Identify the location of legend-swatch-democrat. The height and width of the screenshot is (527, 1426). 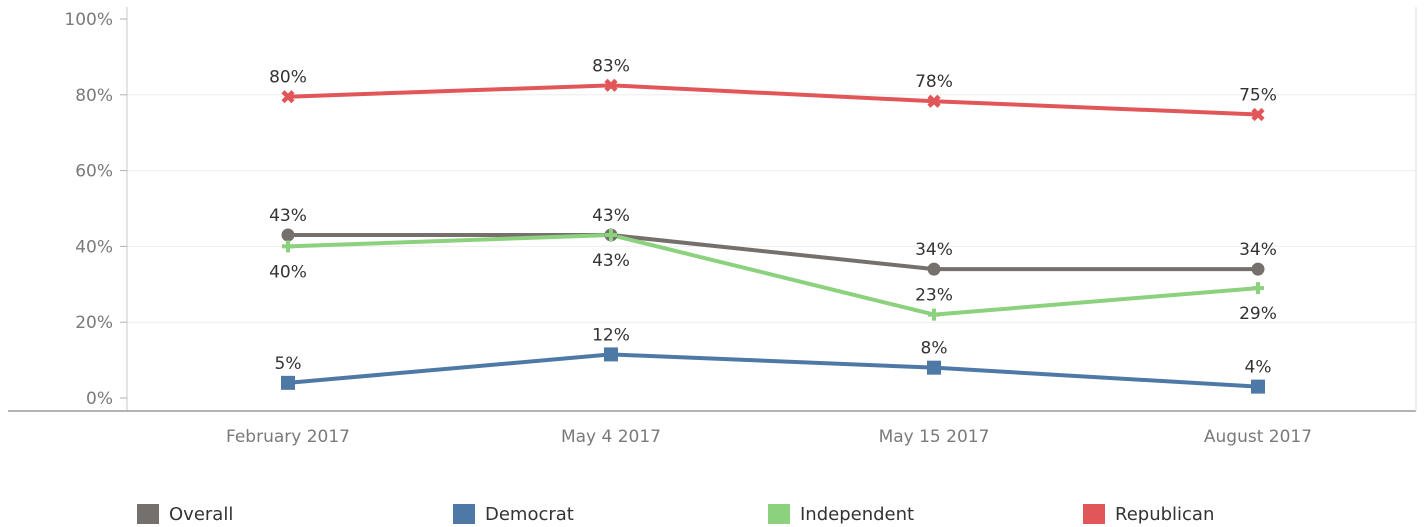
(464, 514).